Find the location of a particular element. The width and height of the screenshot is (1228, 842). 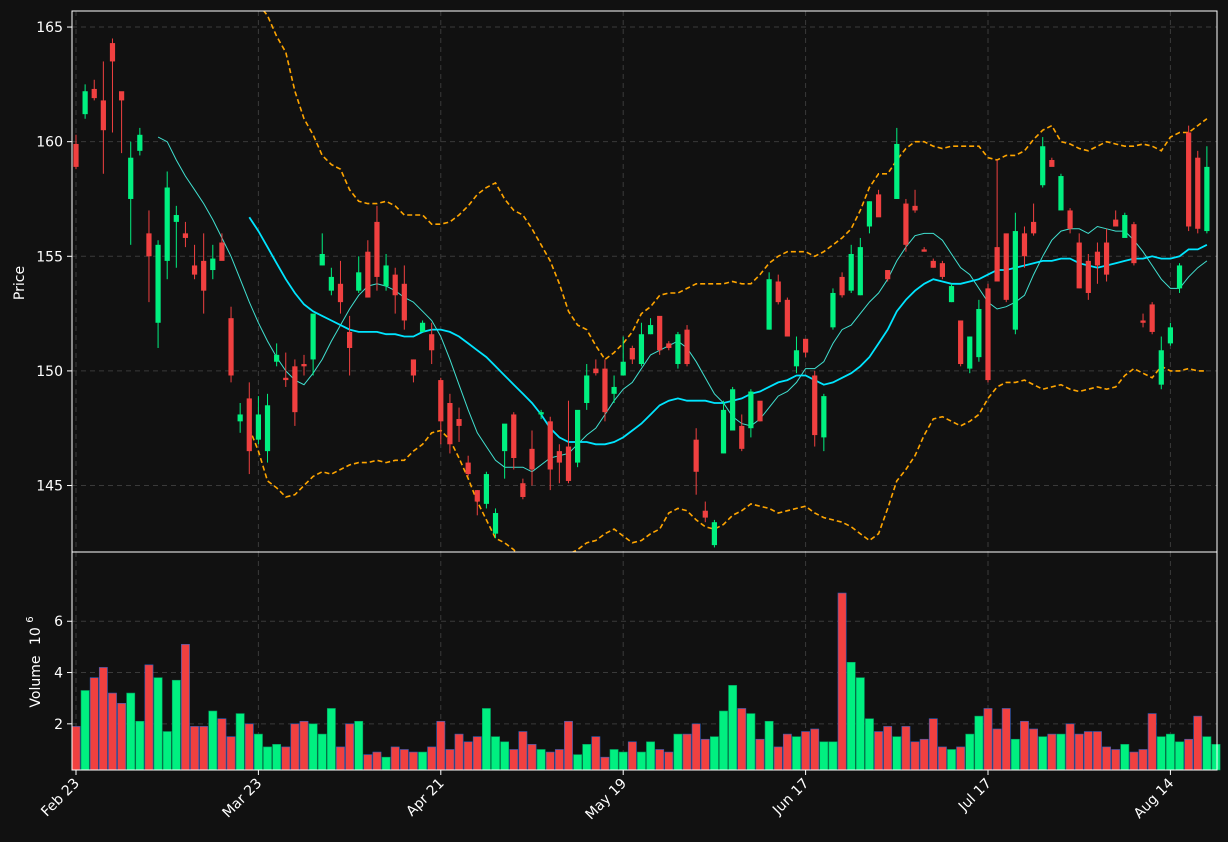

price-axis-label: Price is located at coordinates (20, 283).